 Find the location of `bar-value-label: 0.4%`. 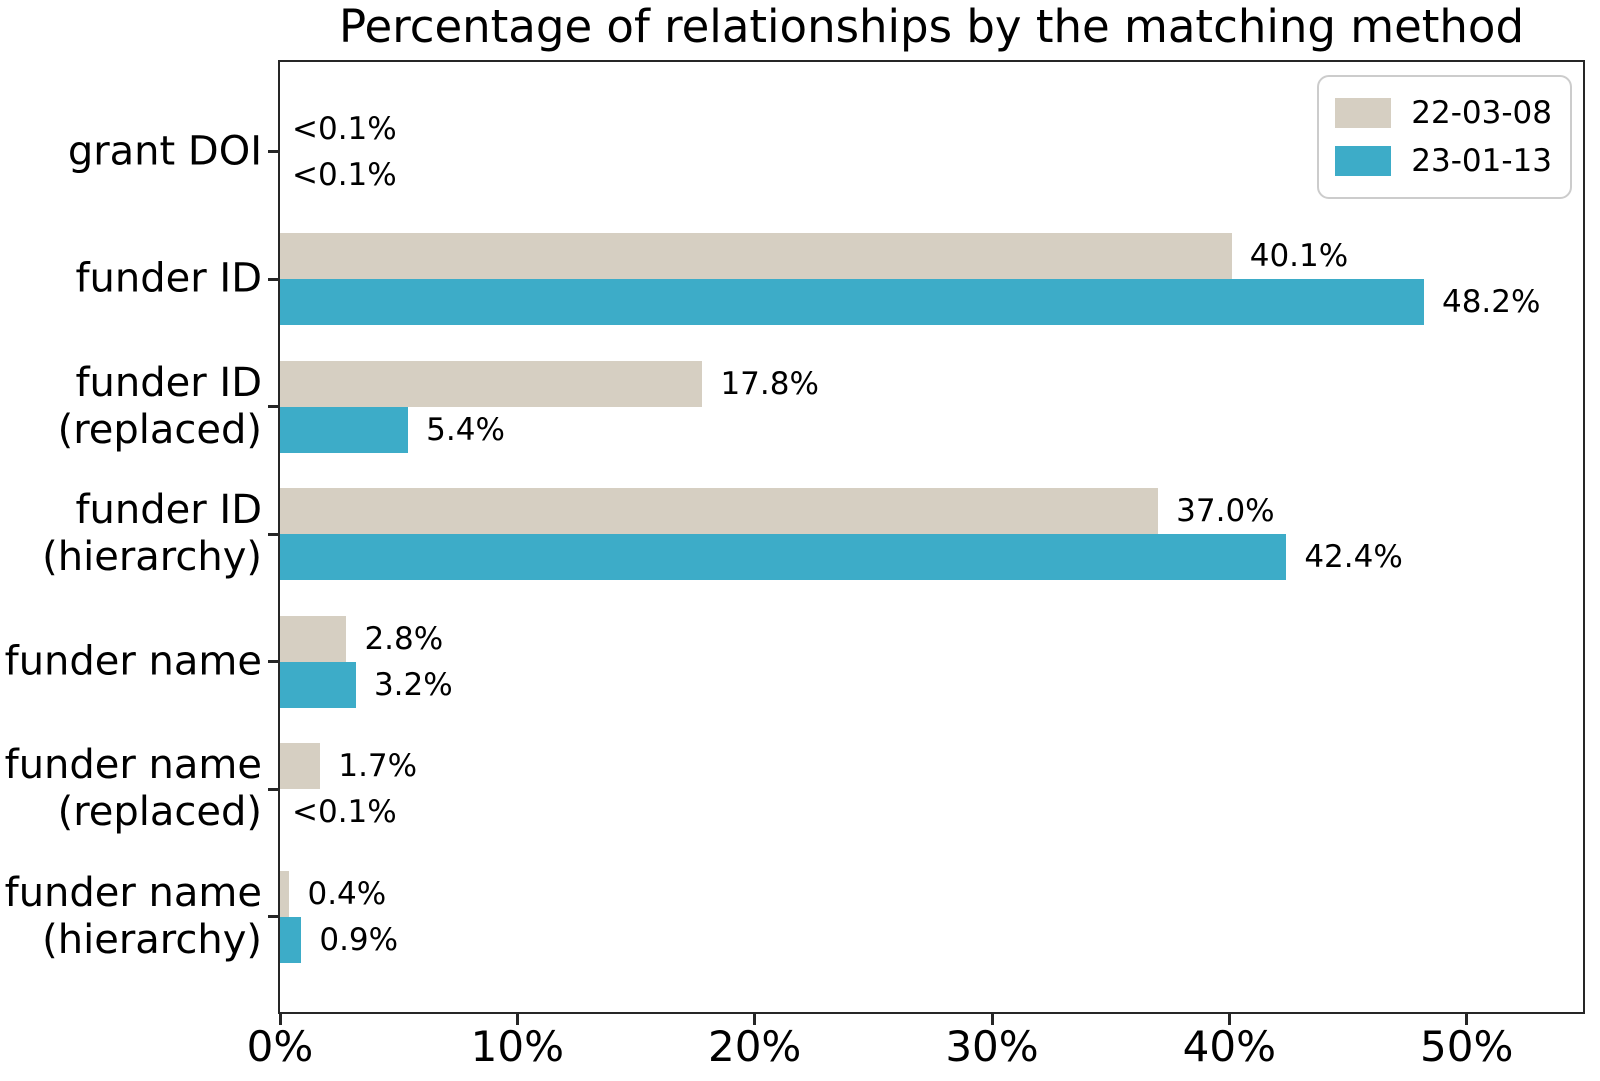

bar-value-label: 0.4% is located at coordinates (347, 893).